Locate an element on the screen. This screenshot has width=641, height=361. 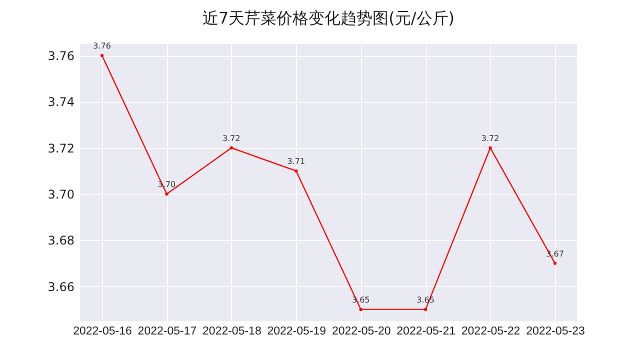
chart-title: 近7天芹菜价格变化趋势图(元/公斤) is located at coordinates (328, 18).